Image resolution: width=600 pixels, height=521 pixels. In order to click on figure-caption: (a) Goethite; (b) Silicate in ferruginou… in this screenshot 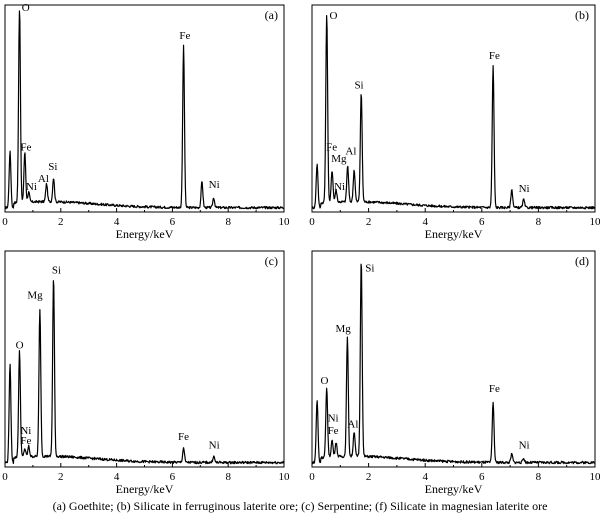, I will do `click(300, 506)`.